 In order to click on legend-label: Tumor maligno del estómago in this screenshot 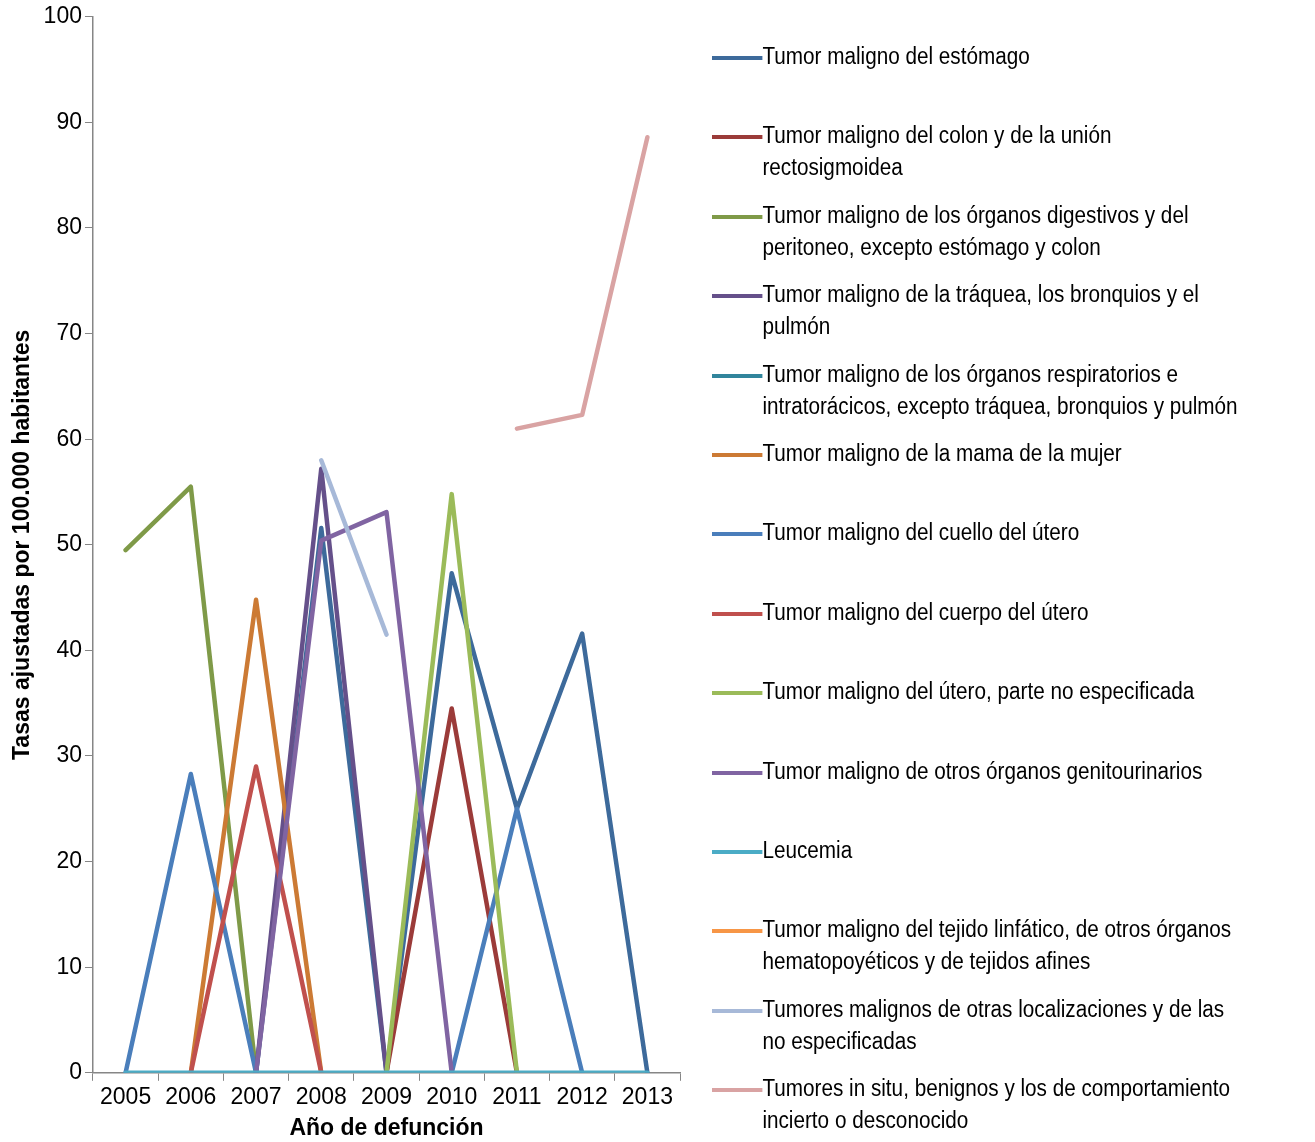, I will do `click(896, 56)`.